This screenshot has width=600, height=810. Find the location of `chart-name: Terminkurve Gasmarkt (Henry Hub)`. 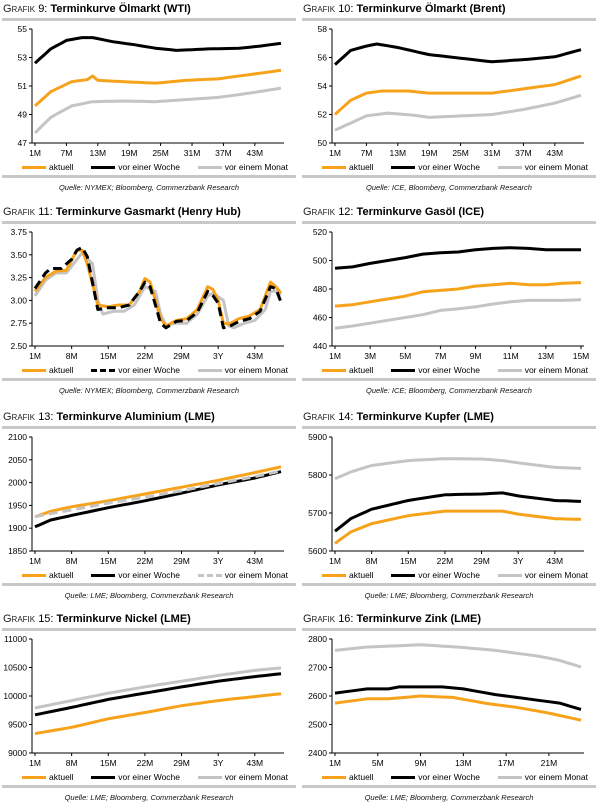

chart-name: Terminkurve Gasmarkt (Henry Hub) is located at coordinates (148, 212).